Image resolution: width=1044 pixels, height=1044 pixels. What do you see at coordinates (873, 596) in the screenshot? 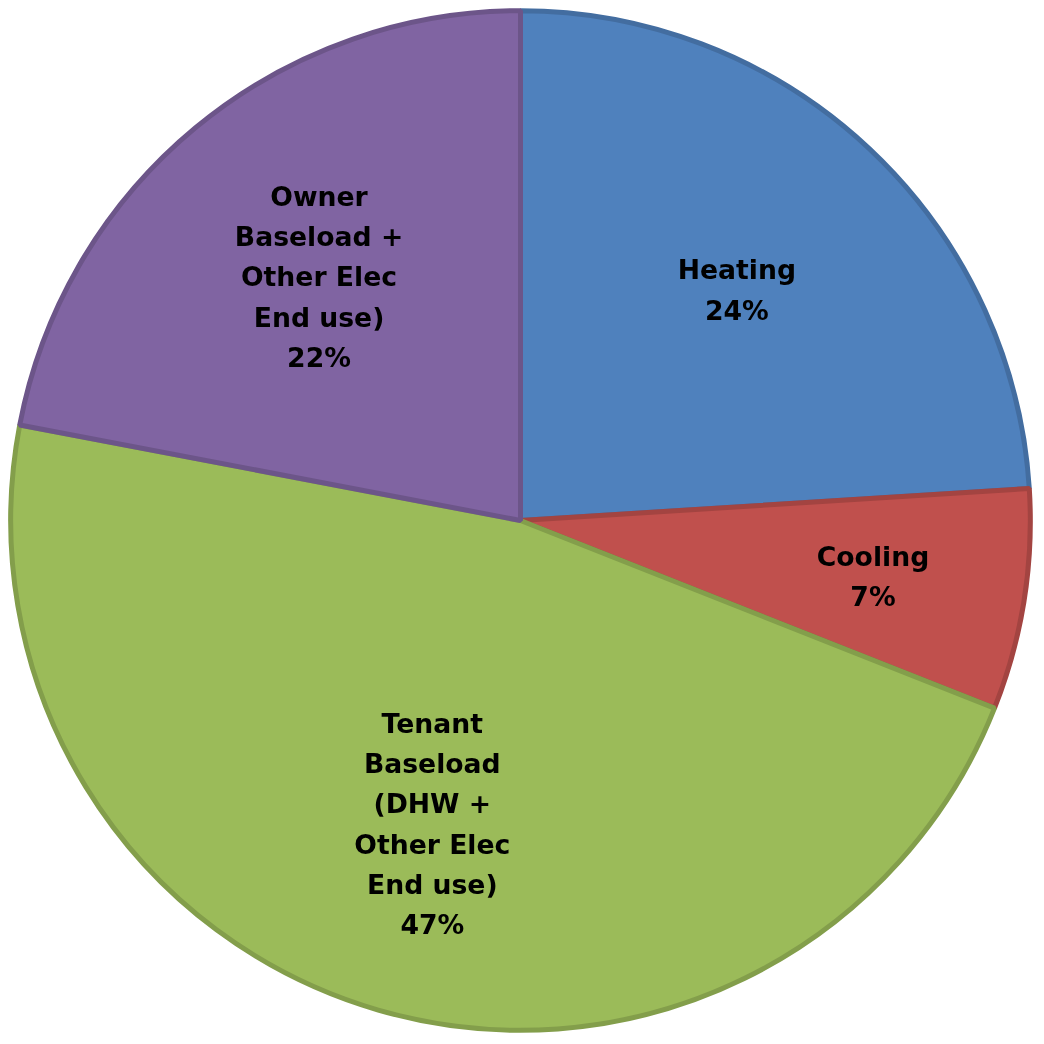
I see `data-label: 7%` at bounding box center [873, 596].